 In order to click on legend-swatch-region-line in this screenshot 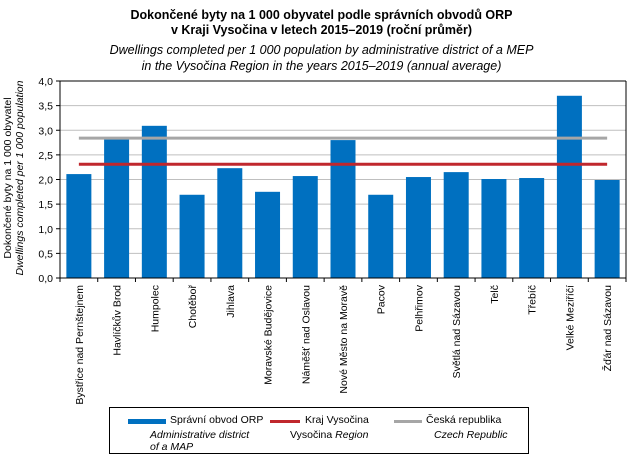, I will do `click(285, 421)`.